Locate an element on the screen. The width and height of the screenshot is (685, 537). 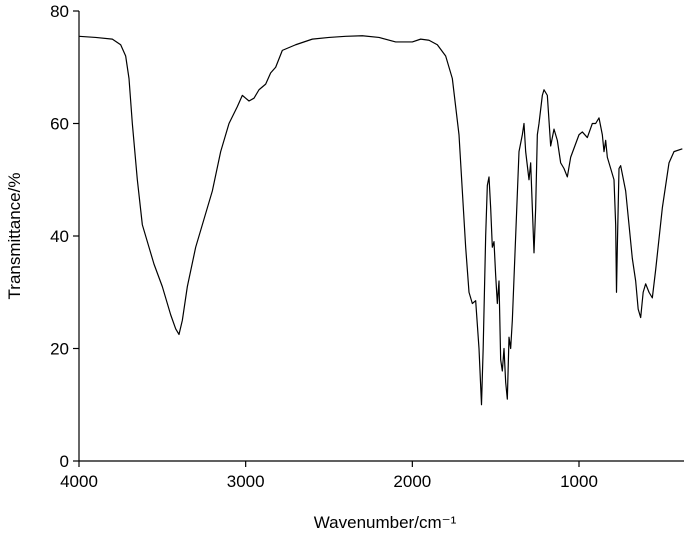
y-tick-label: 80 is located at coordinates (59, 11).